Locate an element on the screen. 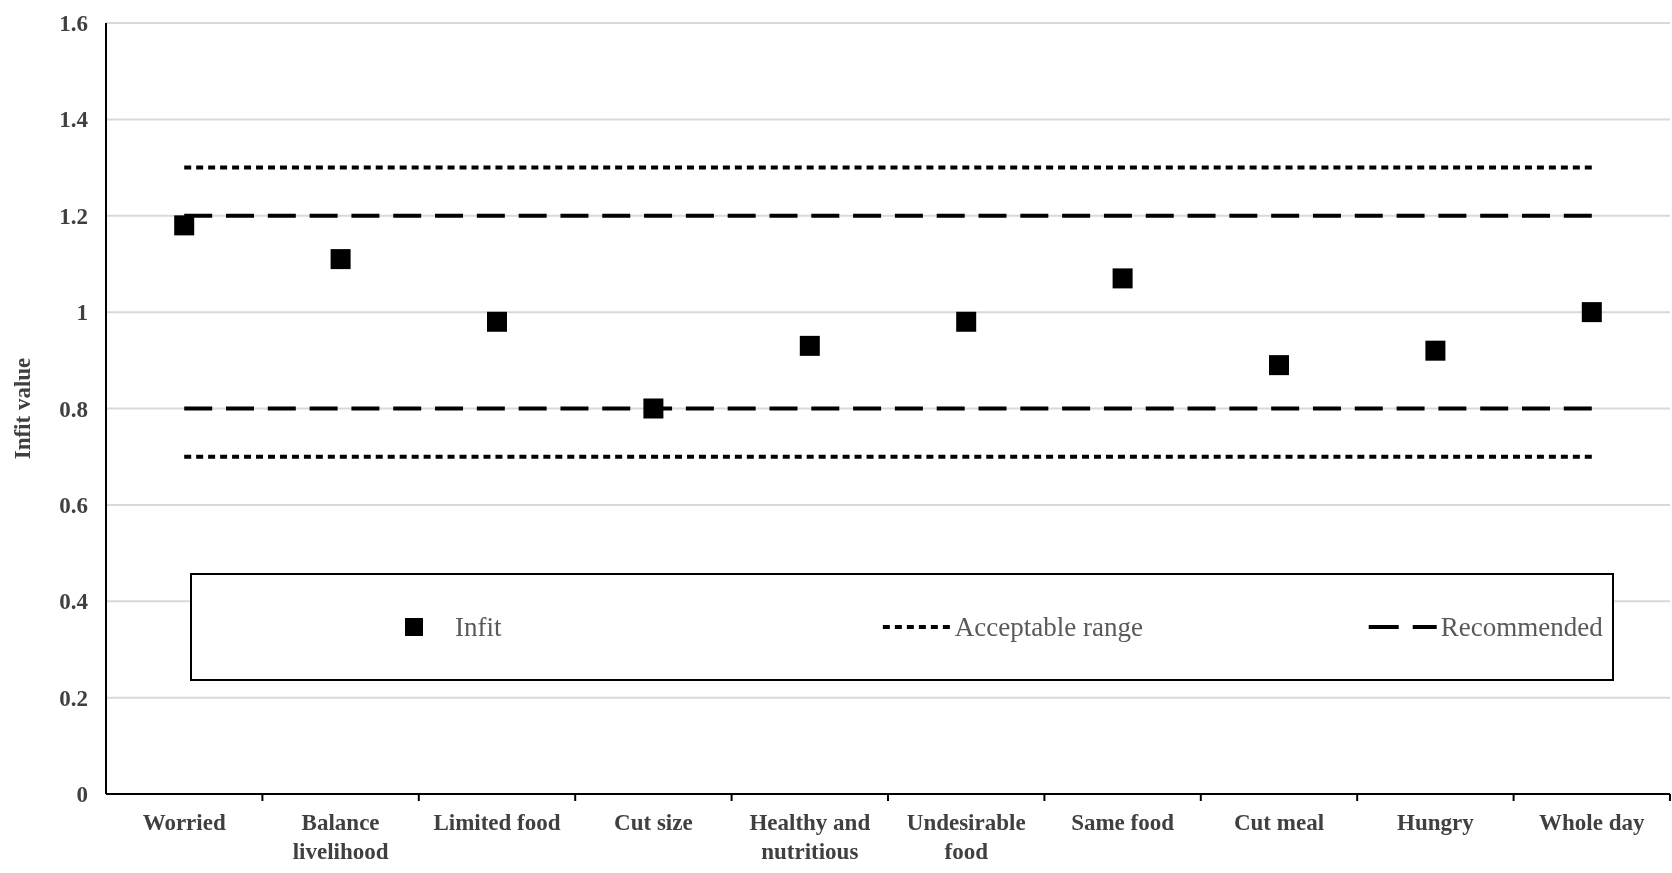  legend-label: Infit is located at coordinates (478, 627).